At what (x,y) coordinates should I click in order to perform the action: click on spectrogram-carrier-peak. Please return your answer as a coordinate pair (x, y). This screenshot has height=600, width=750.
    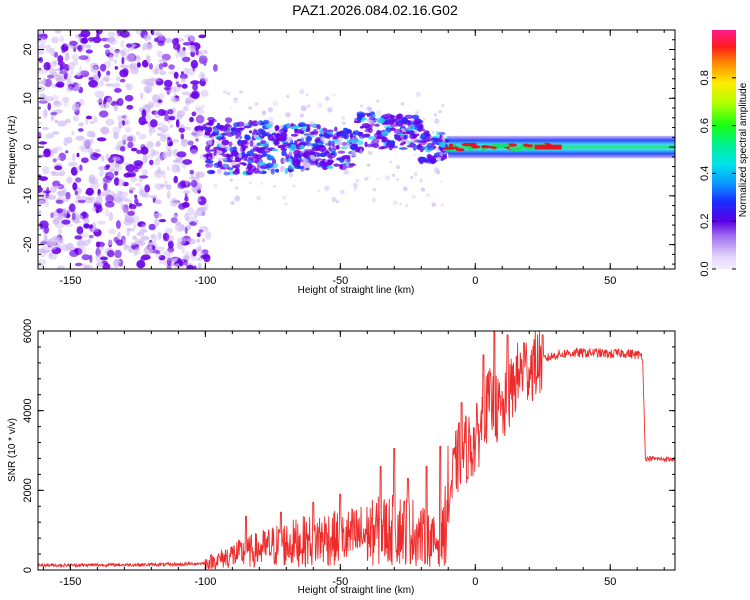
    Looking at the image, I should click on (548, 147).